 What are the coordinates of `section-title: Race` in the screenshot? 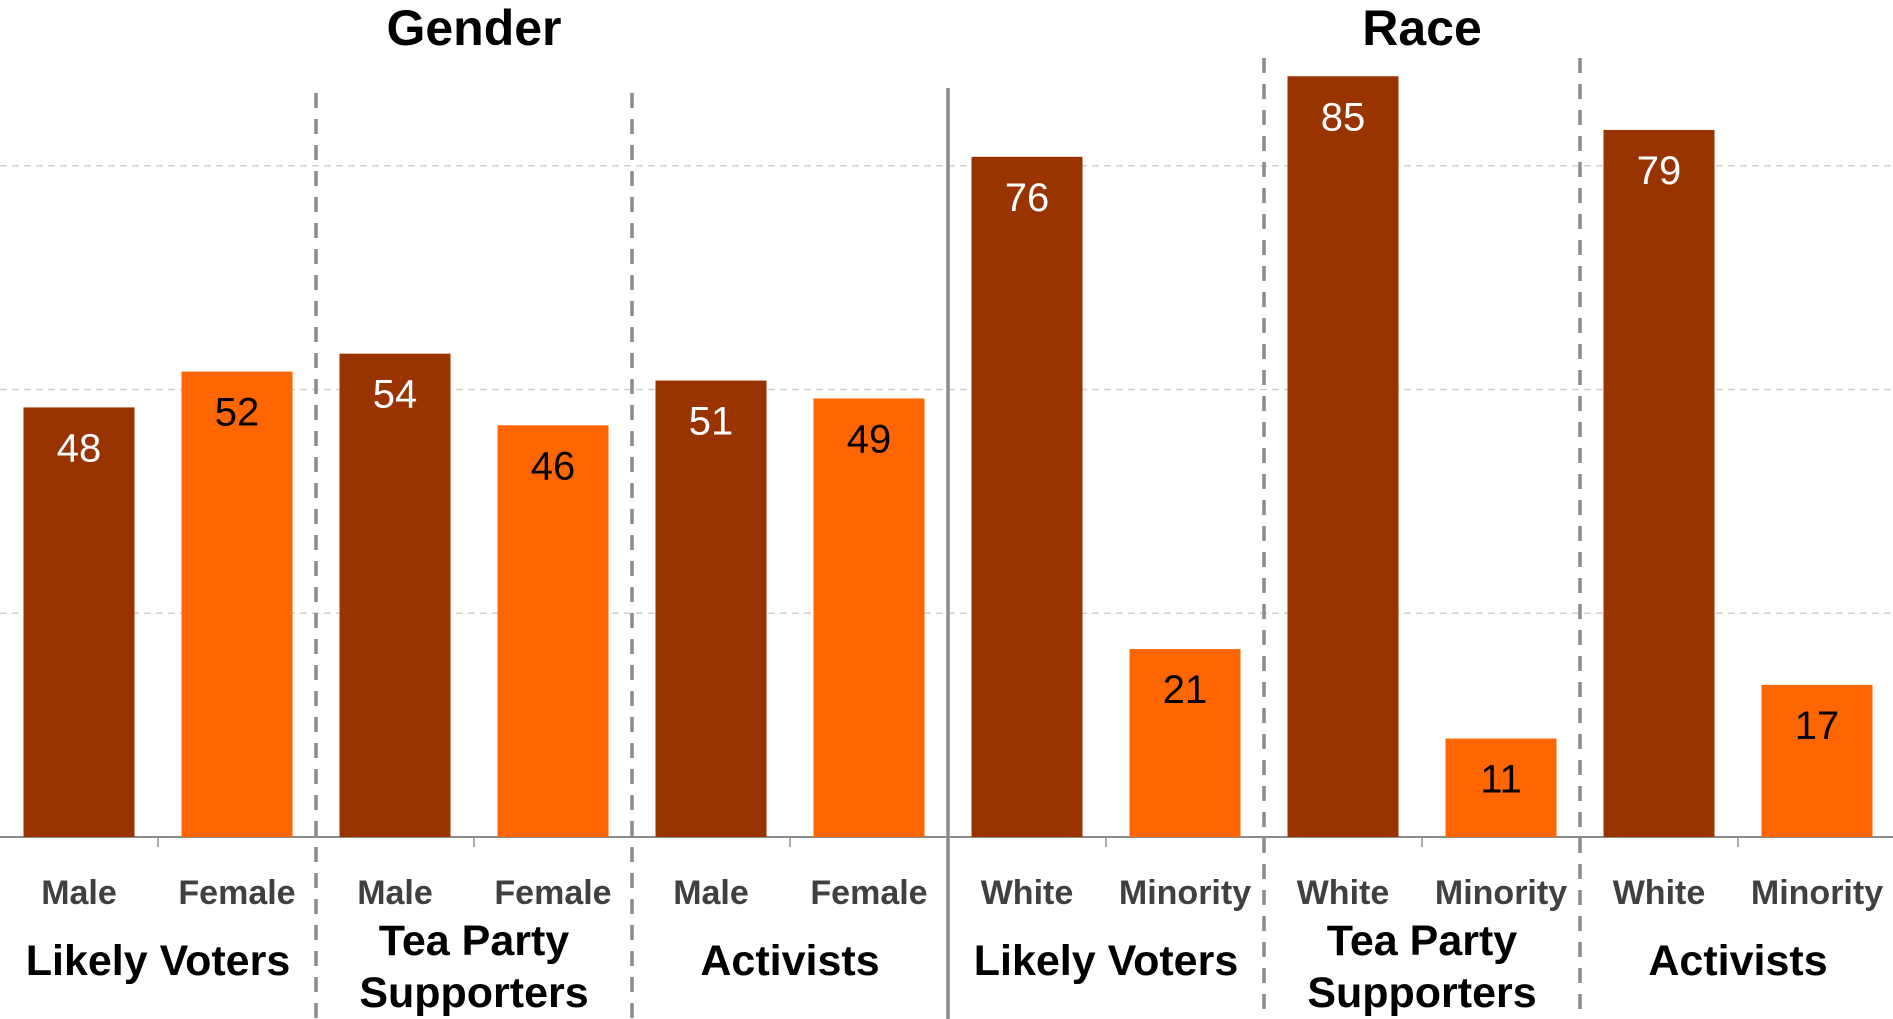 It's located at (1422, 28).